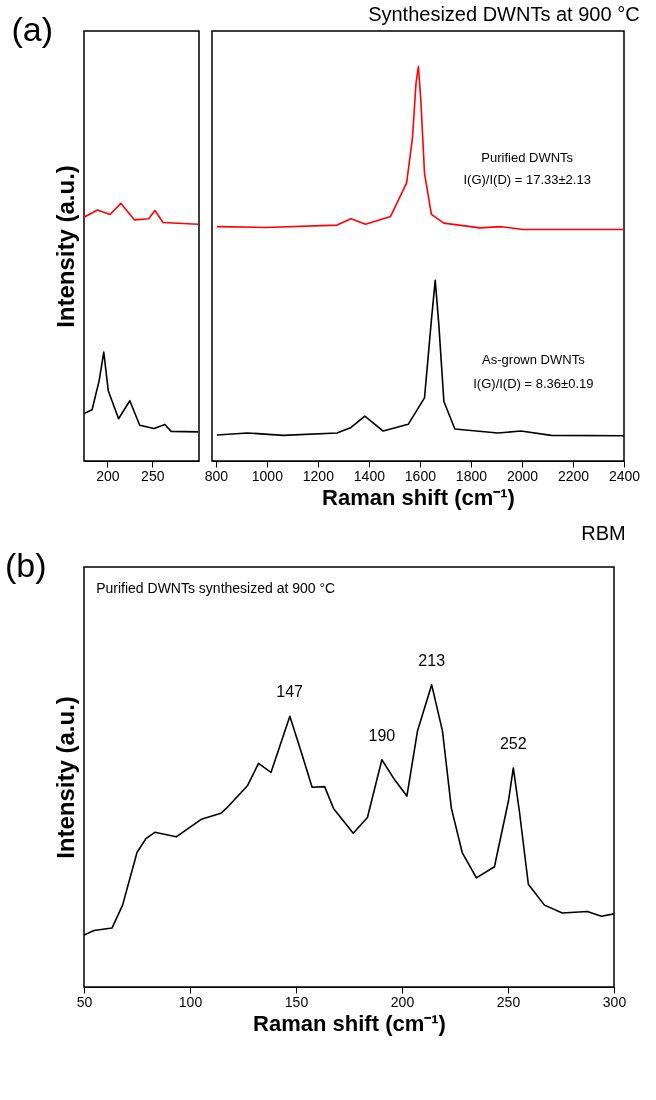  Describe the element at coordinates (190, 1001) in the screenshot. I see `x-tick-label: 100` at that location.